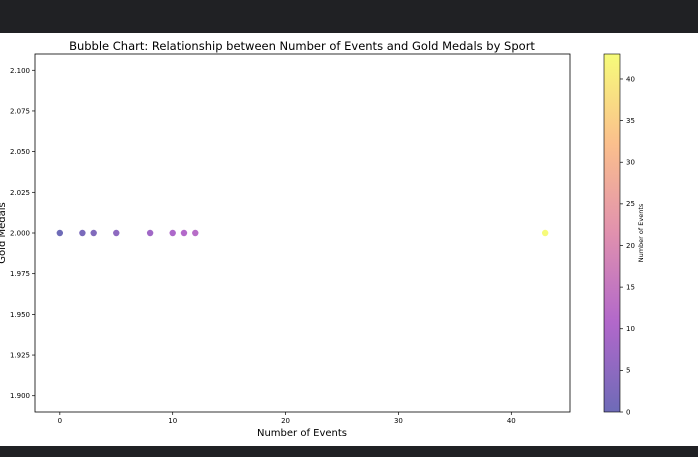 The height and width of the screenshot is (457, 698). Describe the element at coordinates (172, 421) in the screenshot. I see `x-tick-label: 10` at that location.